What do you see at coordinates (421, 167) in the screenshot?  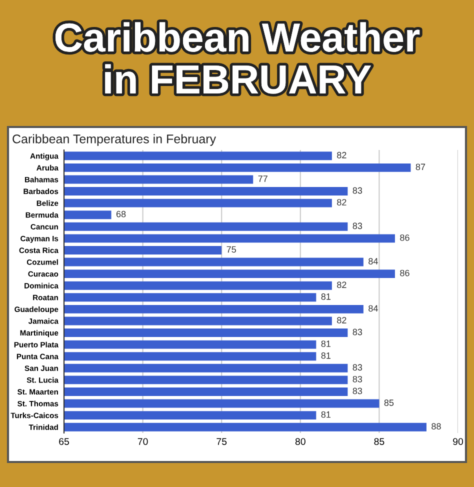 I see `data-label: 87` at bounding box center [421, 167].